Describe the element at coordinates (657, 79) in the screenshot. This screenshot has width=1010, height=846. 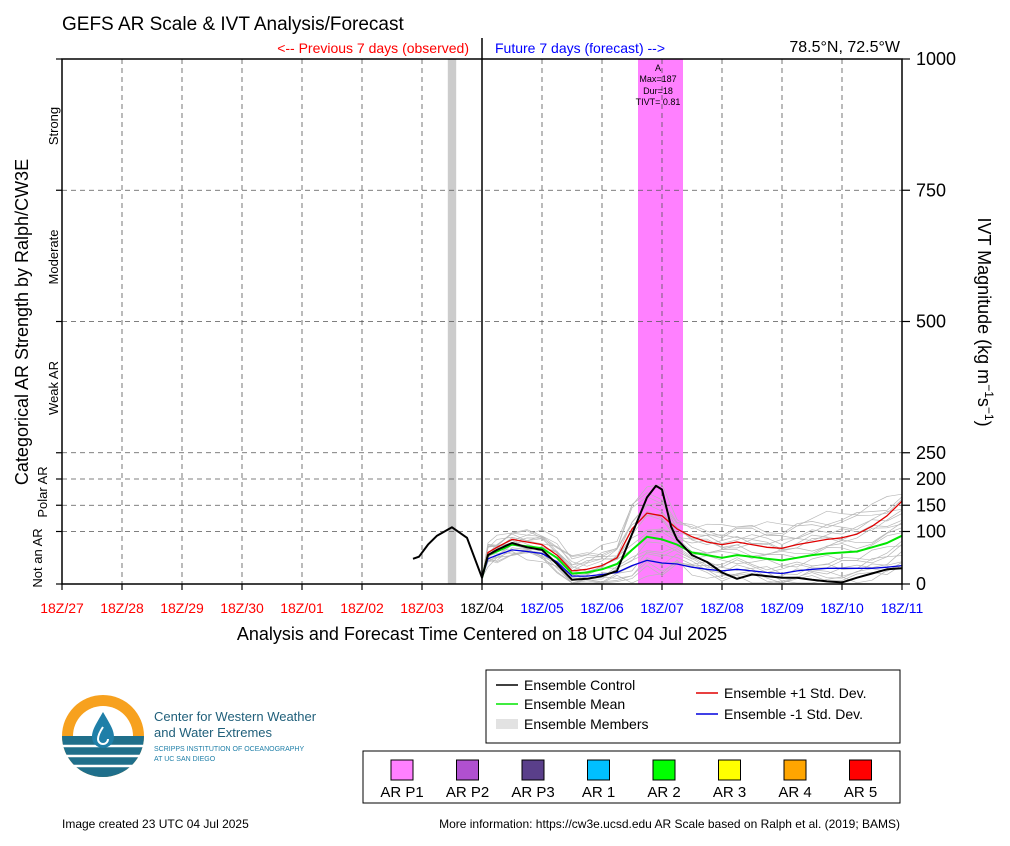
I see `ar-event-max: Max=187` at that location.